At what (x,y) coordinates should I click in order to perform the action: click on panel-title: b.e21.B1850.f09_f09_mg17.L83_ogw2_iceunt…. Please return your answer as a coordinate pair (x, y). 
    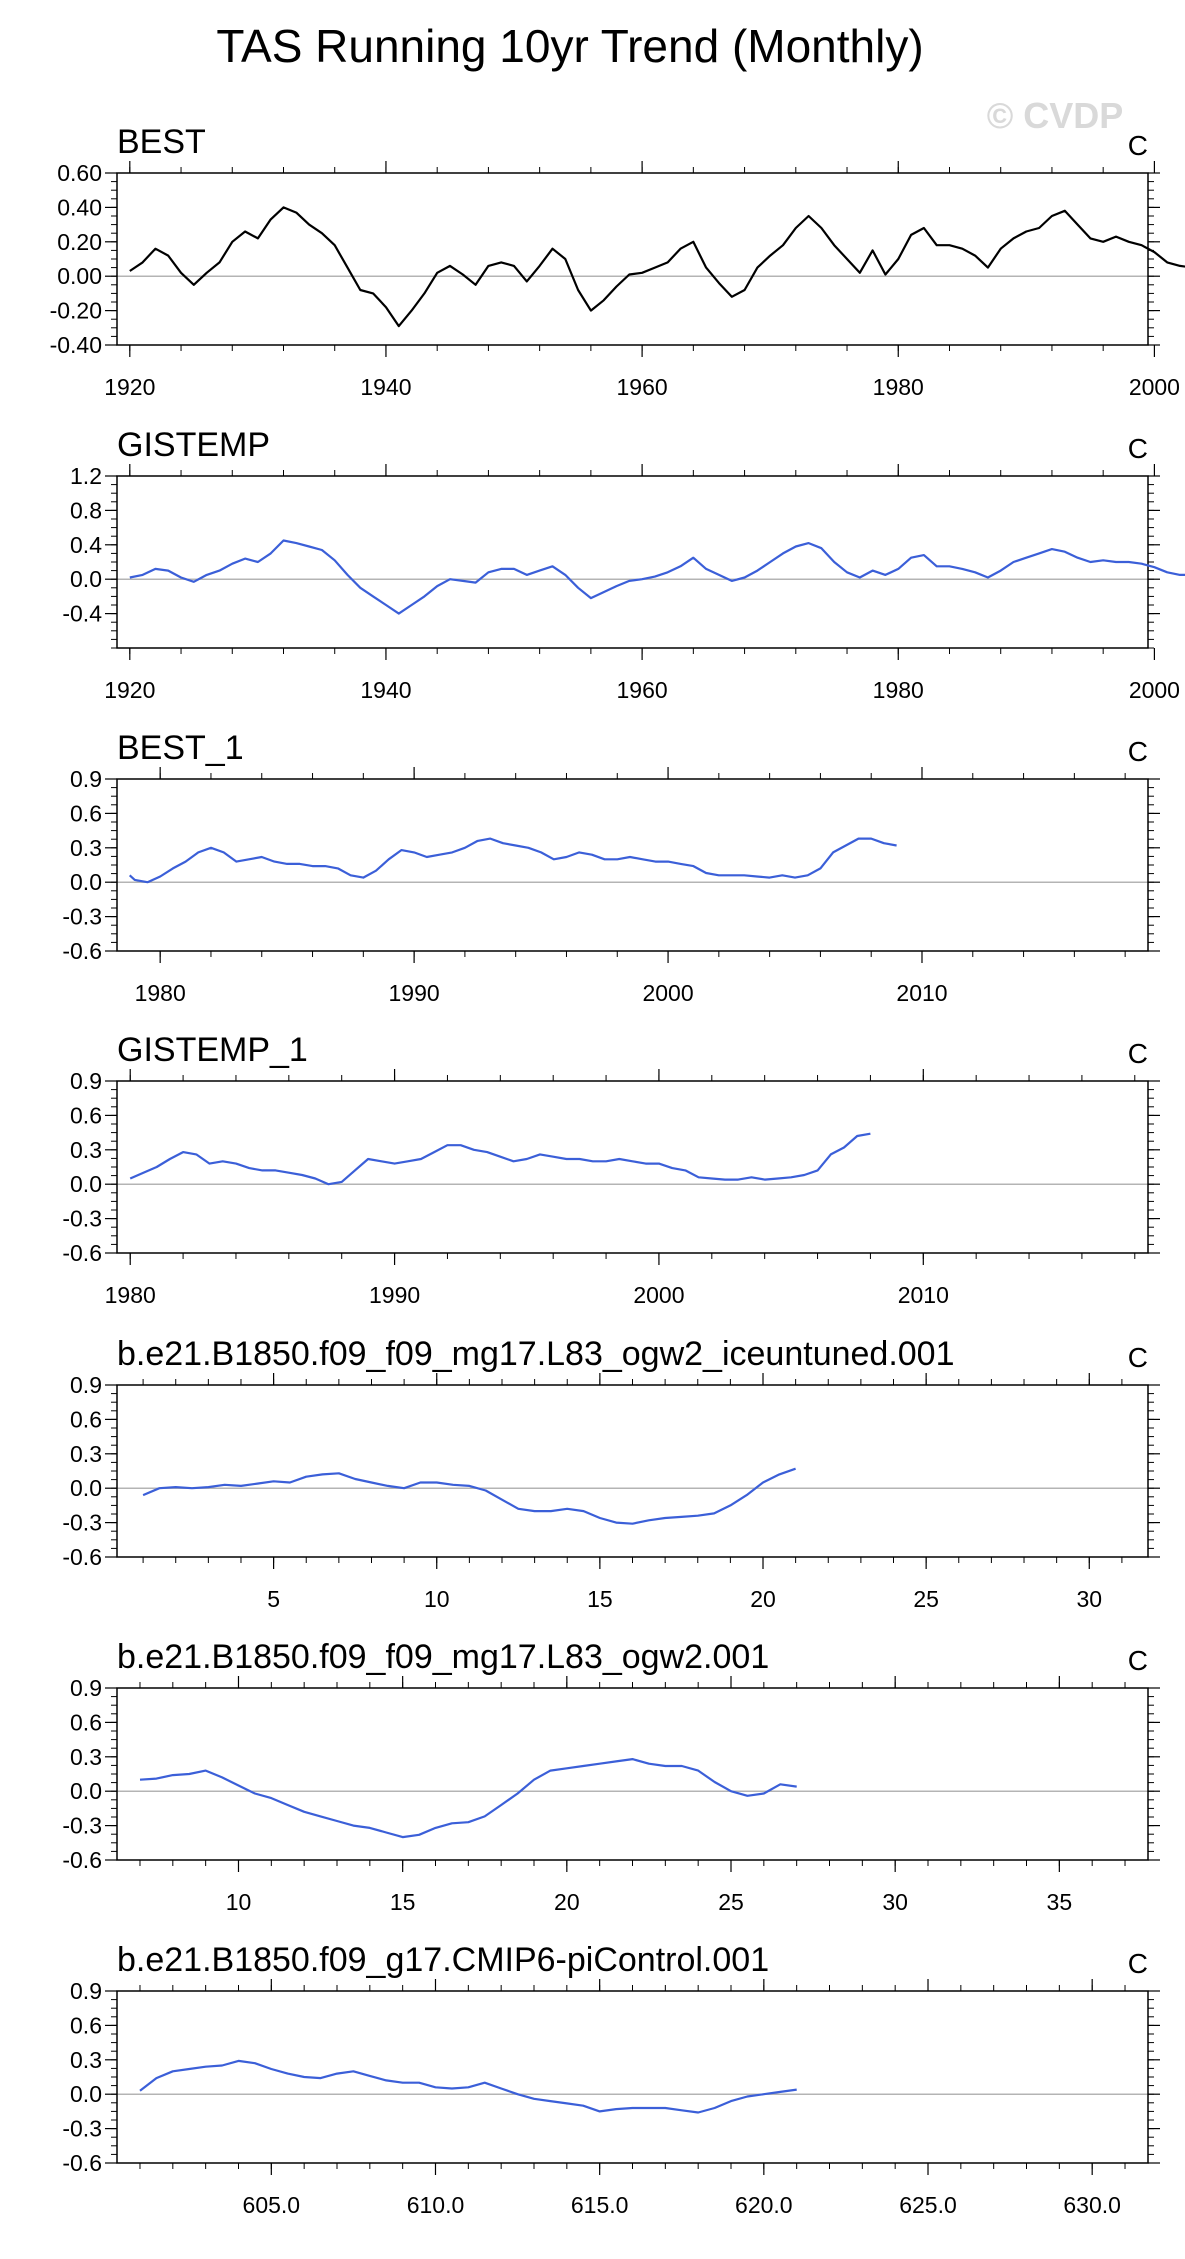
    Looking at the image, I should click on (536, 1354).